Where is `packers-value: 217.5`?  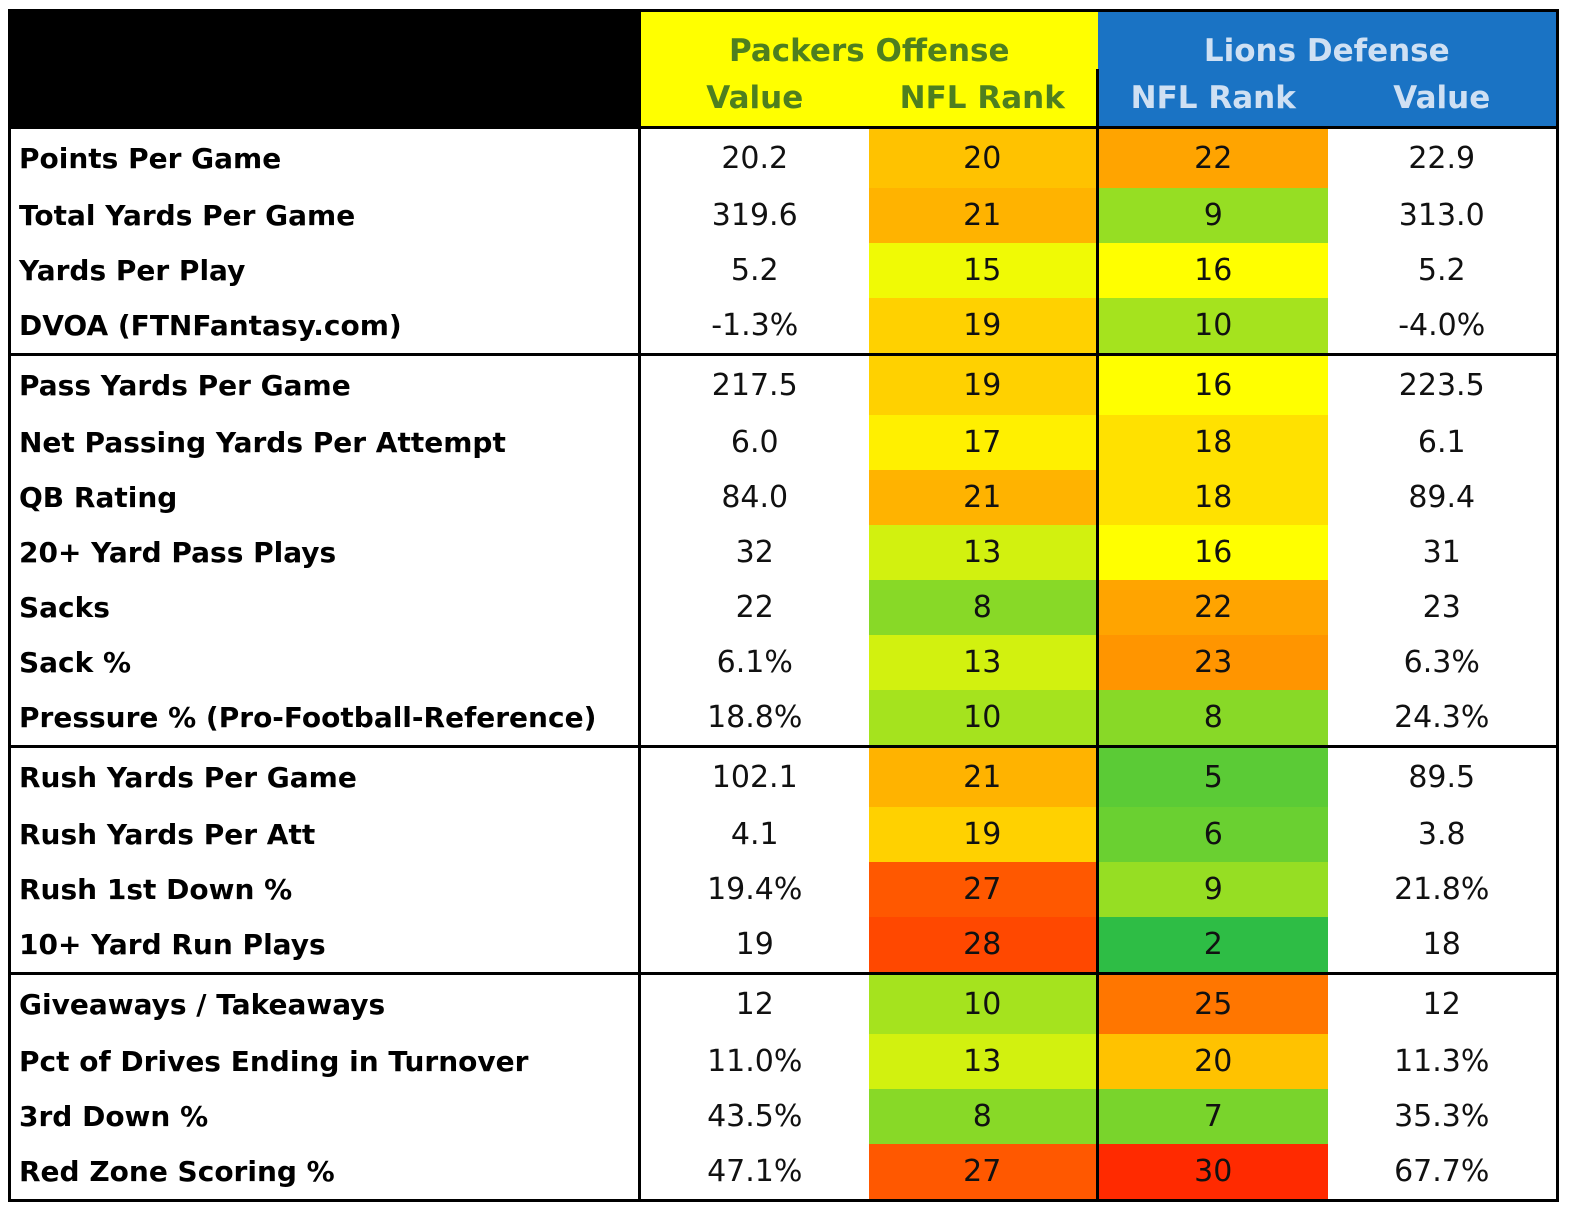 packers-value: 217.5 is located at coordinates (754, 384).